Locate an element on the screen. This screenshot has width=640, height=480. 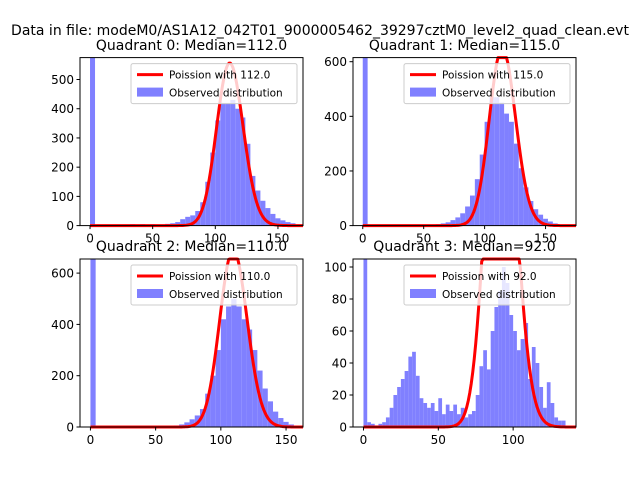
legend: Poission with 92.0 Observed distribution is located at coordinates (487, 285).